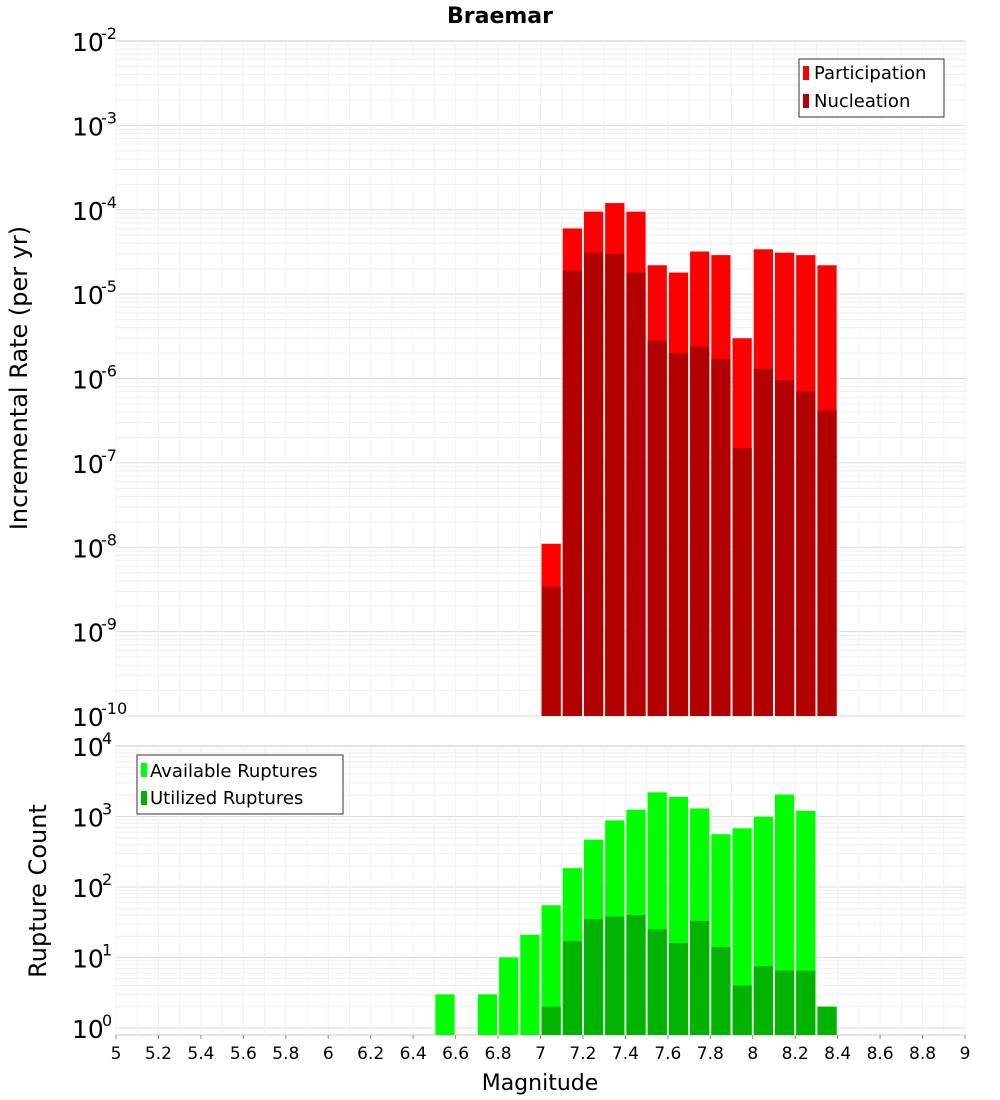 This screenshot has width=1000, height=1100. Describe the element at coordinates (144, 798) in the screenshot. I see `legend-swatch-utilized` at that location.